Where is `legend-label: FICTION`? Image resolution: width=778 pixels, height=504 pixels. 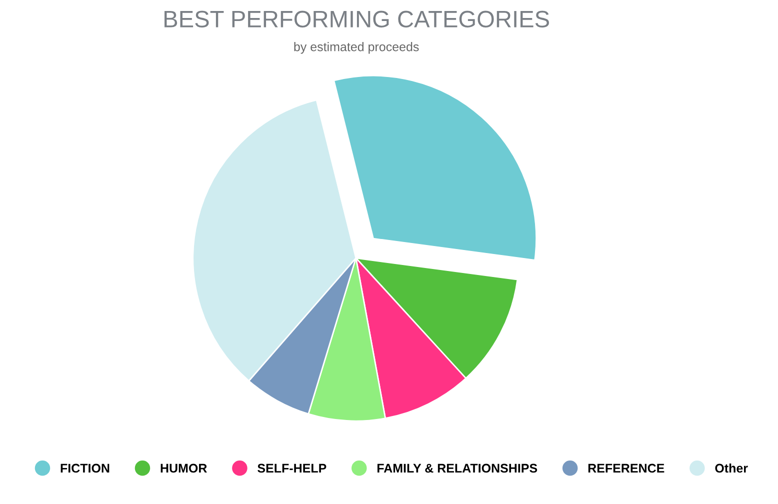 legend-label: FICTION is located at coordinates (85, 468).